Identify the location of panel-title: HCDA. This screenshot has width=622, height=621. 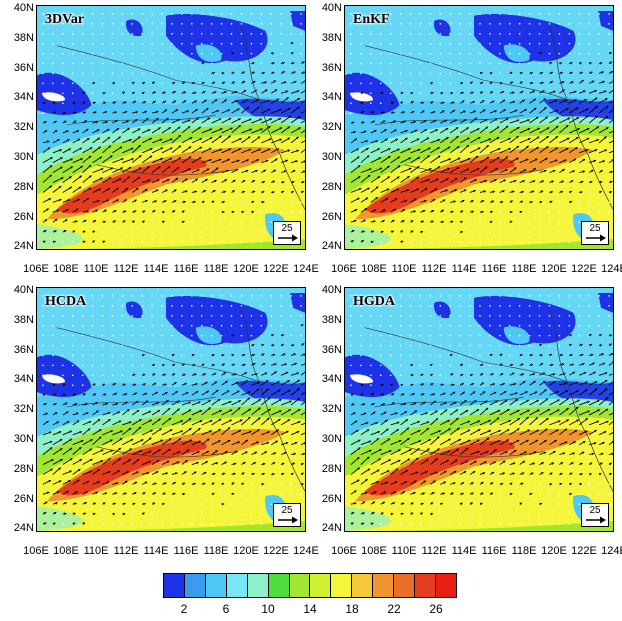
(66, 301).